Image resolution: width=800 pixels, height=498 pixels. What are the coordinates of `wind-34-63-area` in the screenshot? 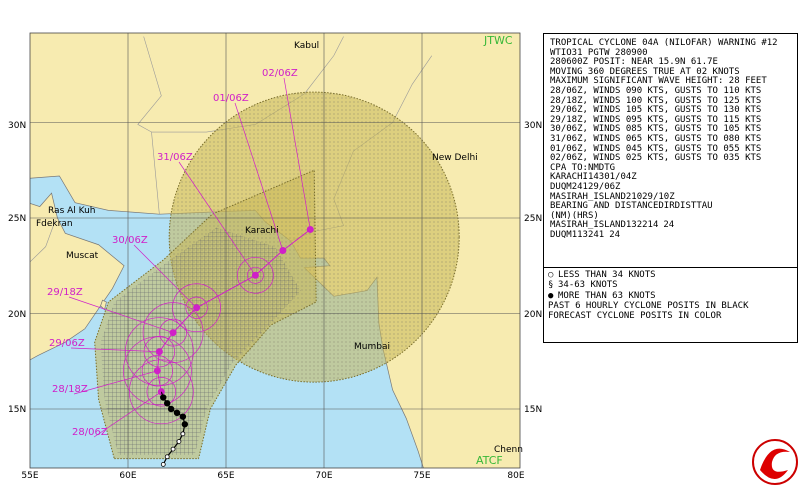 It's located at (200, 341).